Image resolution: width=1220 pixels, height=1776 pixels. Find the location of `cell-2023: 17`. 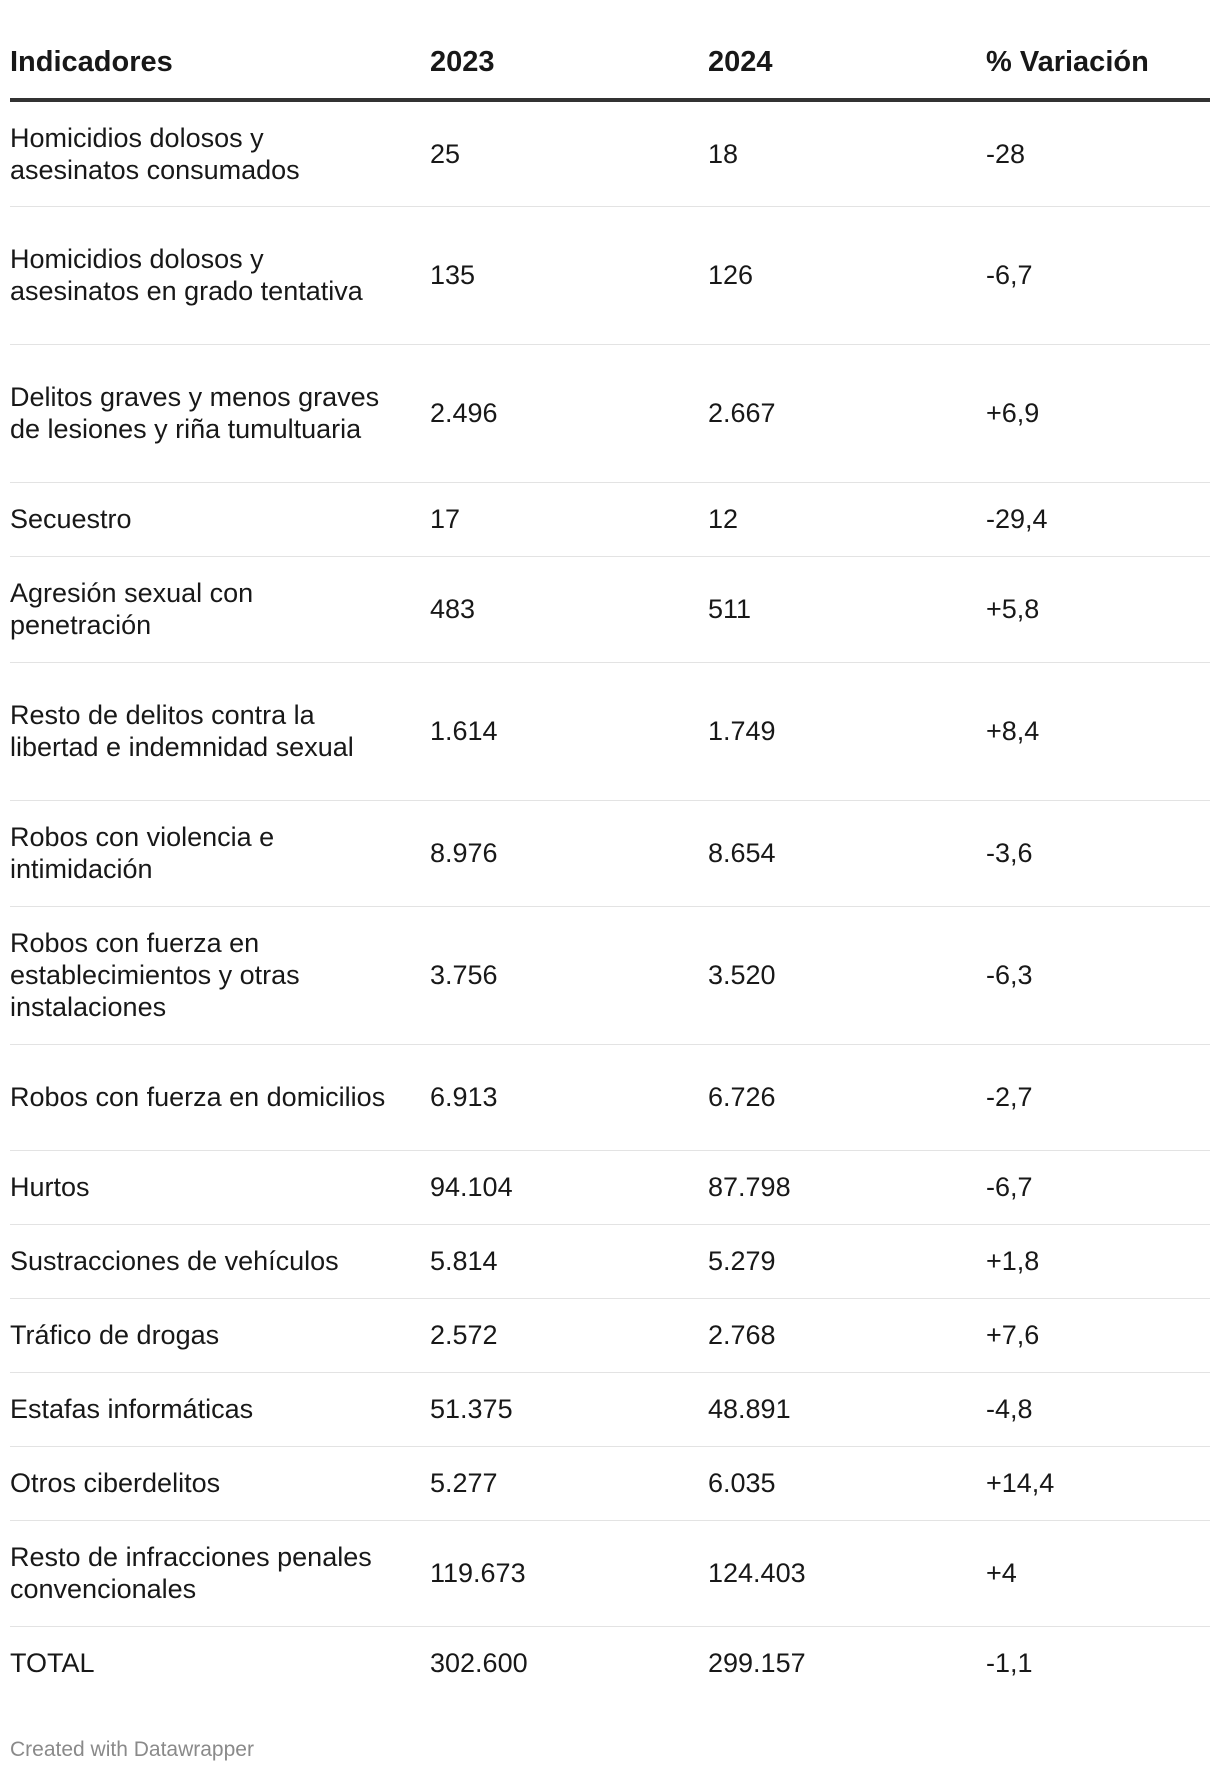

cell-2023: 17 is located at coordinates (569, 519).